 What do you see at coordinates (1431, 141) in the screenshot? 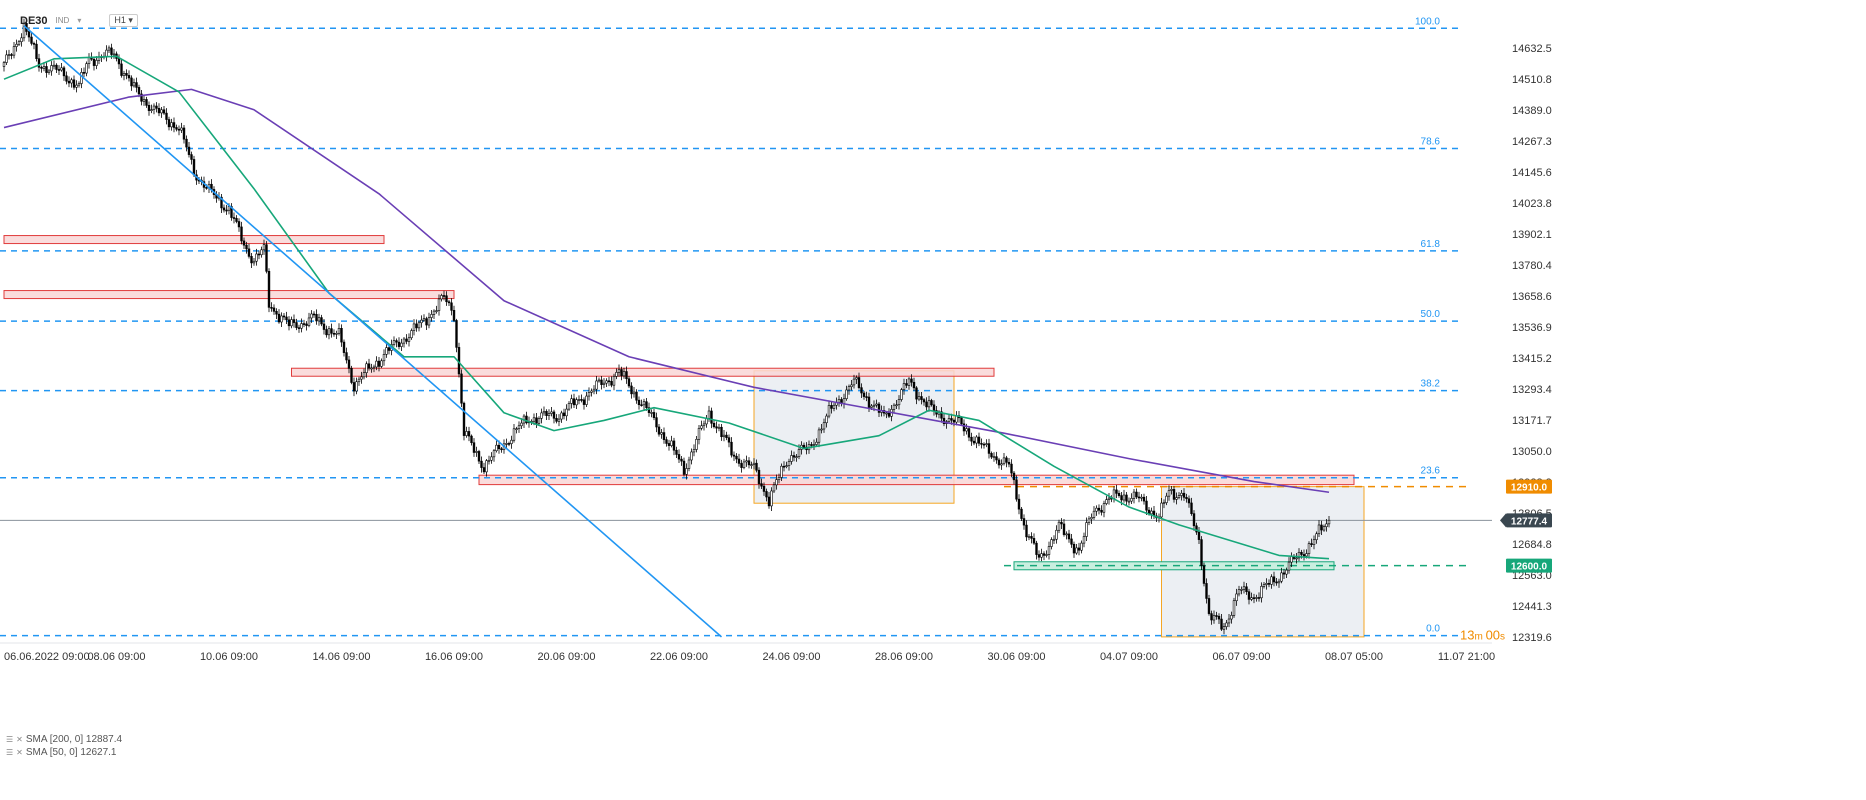
I see `fib-level-label: 78.6` at bounding box center [1431, 141].